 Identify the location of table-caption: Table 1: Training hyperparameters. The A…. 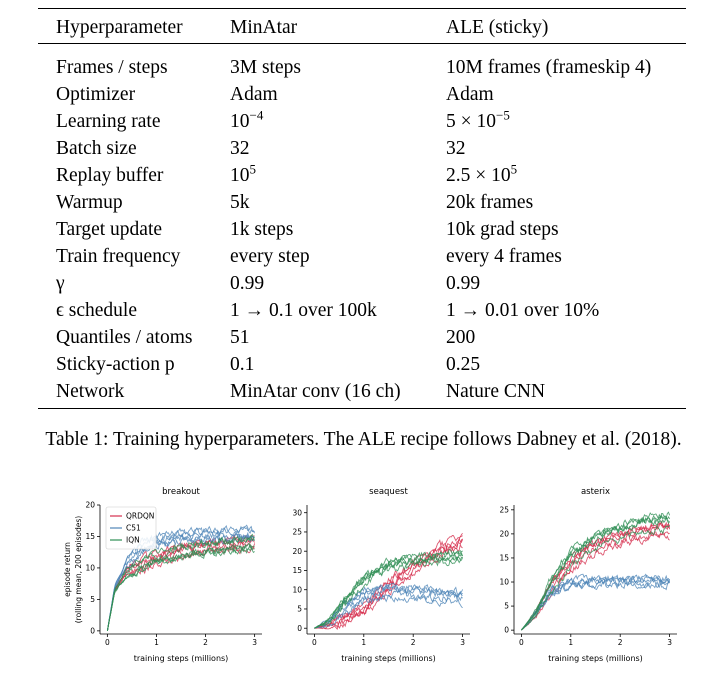
(363, 439).